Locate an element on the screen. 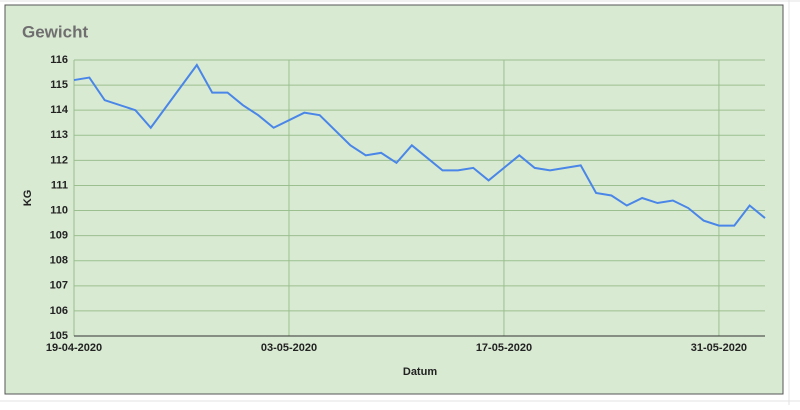 Image resolution: width=800 pixels, height=410 pixels. y-tick-label: 114 is located at coordinates (59, 110).